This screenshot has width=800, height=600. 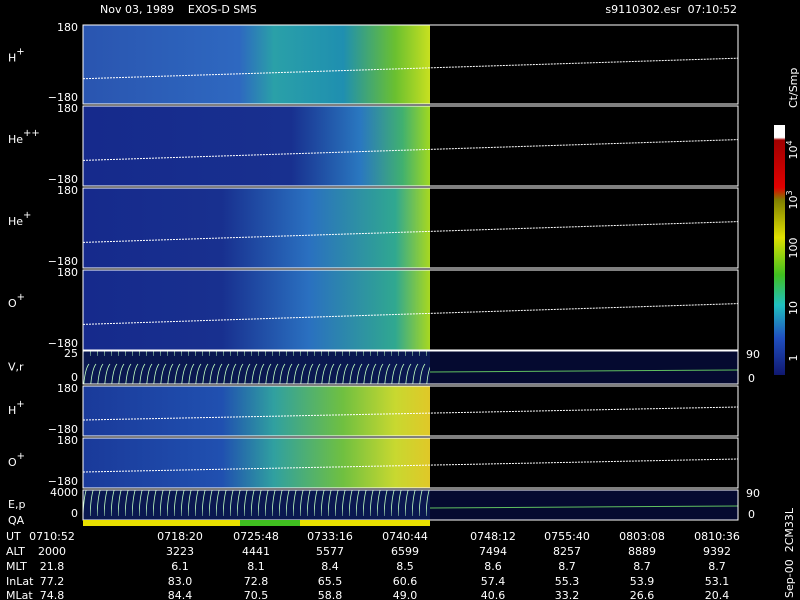 What do you see at coordinates (405, 594) in the screenshot?
I see `cell: 49.0` at bounding box center [405, 594].